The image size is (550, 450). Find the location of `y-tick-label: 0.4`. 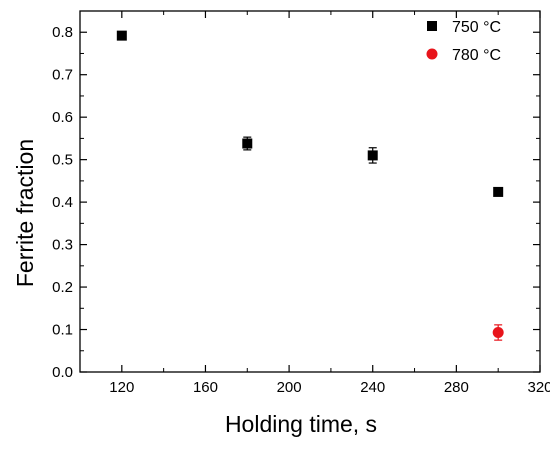

y-tick-label: 0.4 is located at coordinates (62, 202).